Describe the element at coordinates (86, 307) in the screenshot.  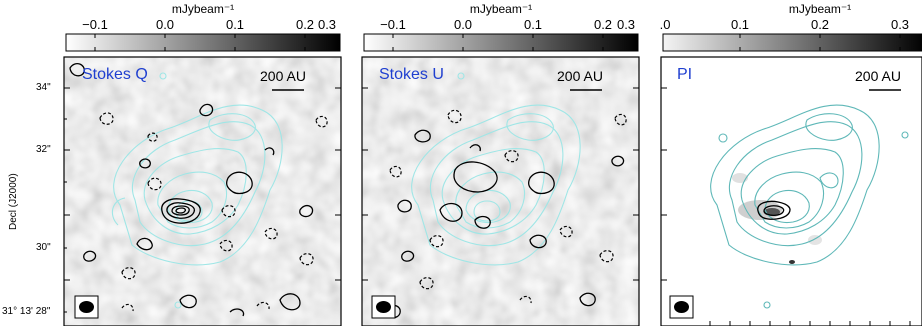
I see `beam-ellipse-q` at that location.